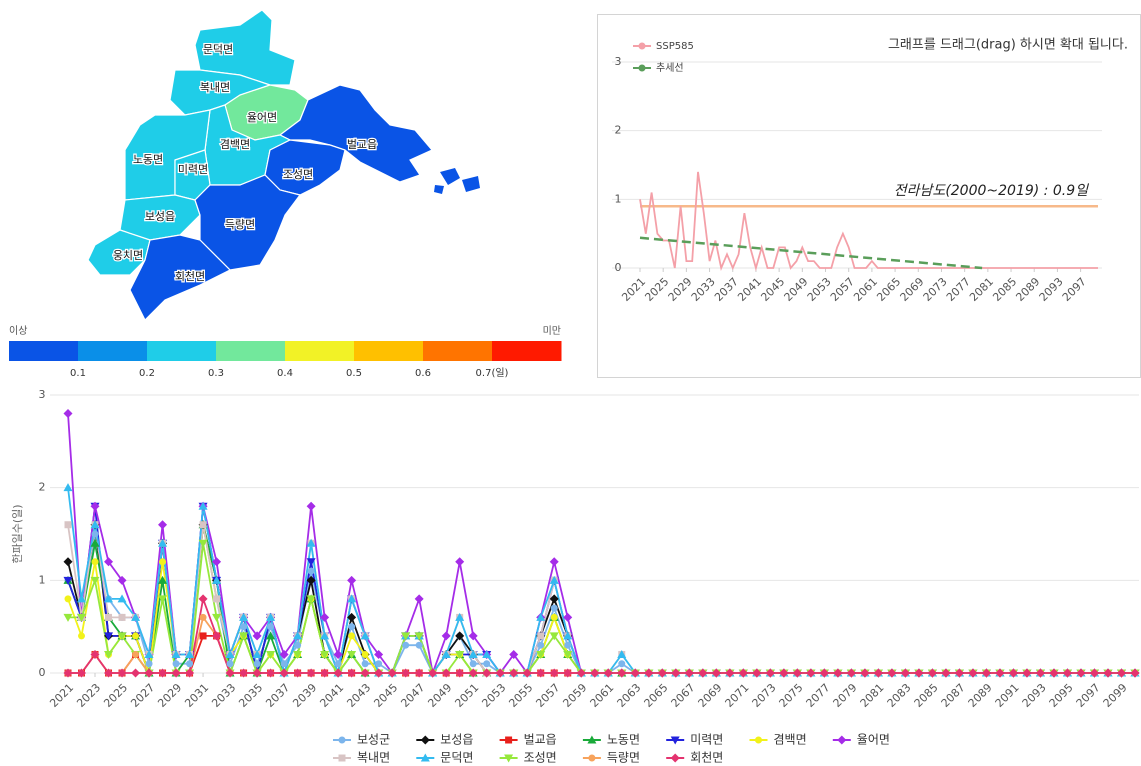 This screenshot has width=1141, height=766. What do you see at coordinates (373, 758) in the screenshot?
I see `legend-label: 복내면` at bounding box center [373, 758].